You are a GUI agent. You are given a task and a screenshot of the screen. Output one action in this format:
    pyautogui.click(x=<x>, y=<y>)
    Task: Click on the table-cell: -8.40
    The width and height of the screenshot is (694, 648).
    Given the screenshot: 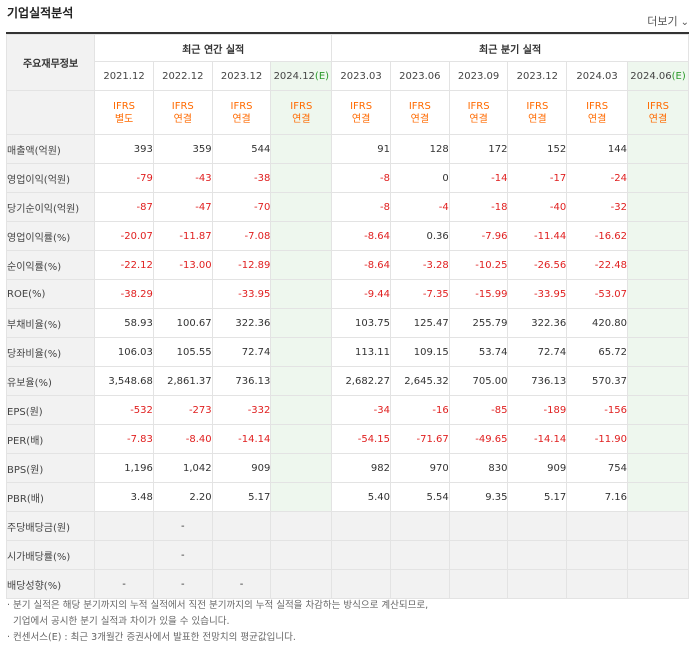 What is the action you would take?
    pyautogui.click(x=182, y=439)
    